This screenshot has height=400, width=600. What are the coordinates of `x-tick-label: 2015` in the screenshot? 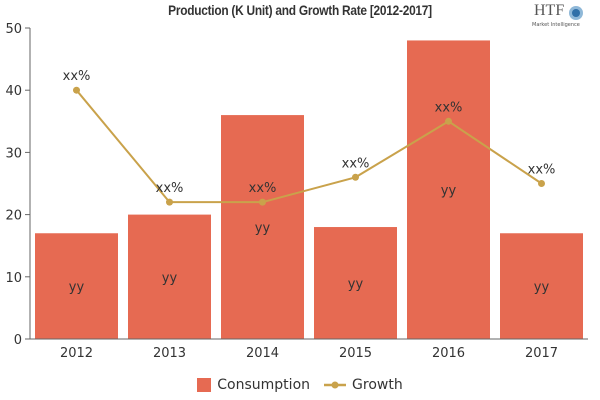 It's located at (355, 353).